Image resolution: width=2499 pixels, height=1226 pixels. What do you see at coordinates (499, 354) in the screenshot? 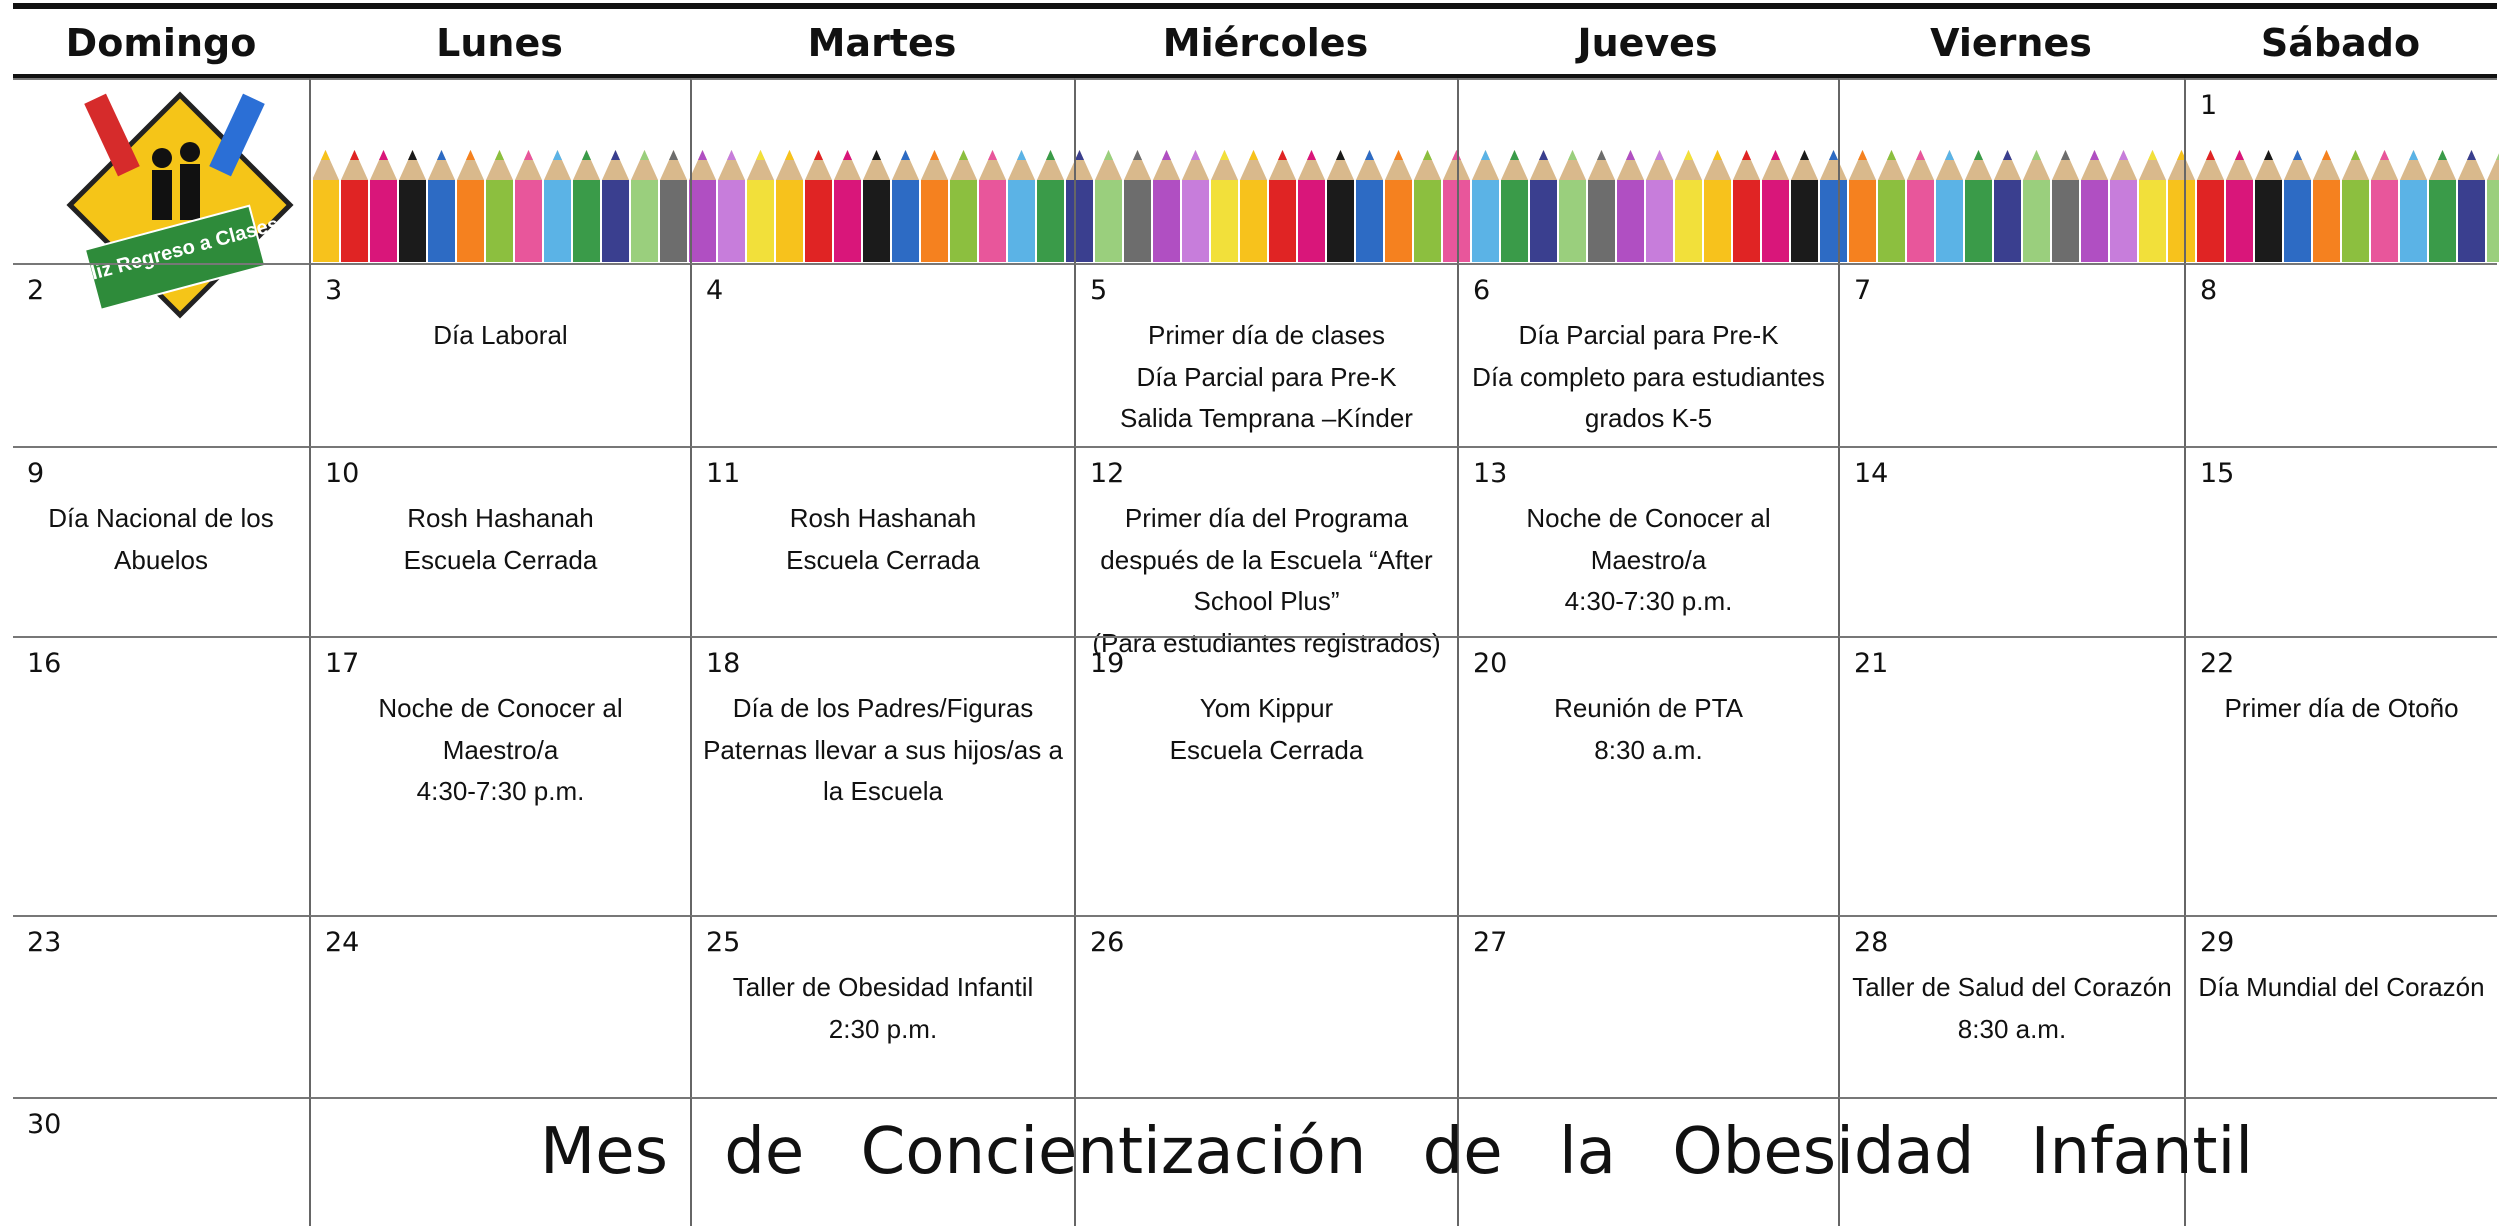
I see `day-cell: 3 Día Laboral` at bounding box center [499, 354].